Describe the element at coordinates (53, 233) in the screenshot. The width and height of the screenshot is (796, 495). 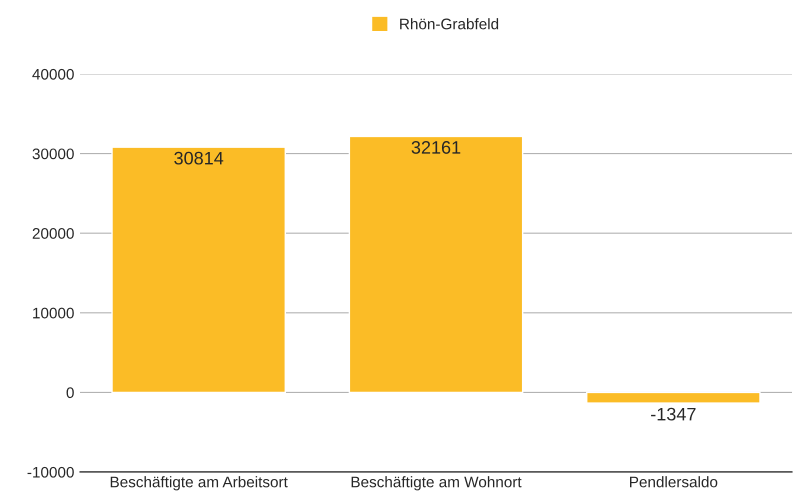
I see `y-tick-label: 20000` at that location.